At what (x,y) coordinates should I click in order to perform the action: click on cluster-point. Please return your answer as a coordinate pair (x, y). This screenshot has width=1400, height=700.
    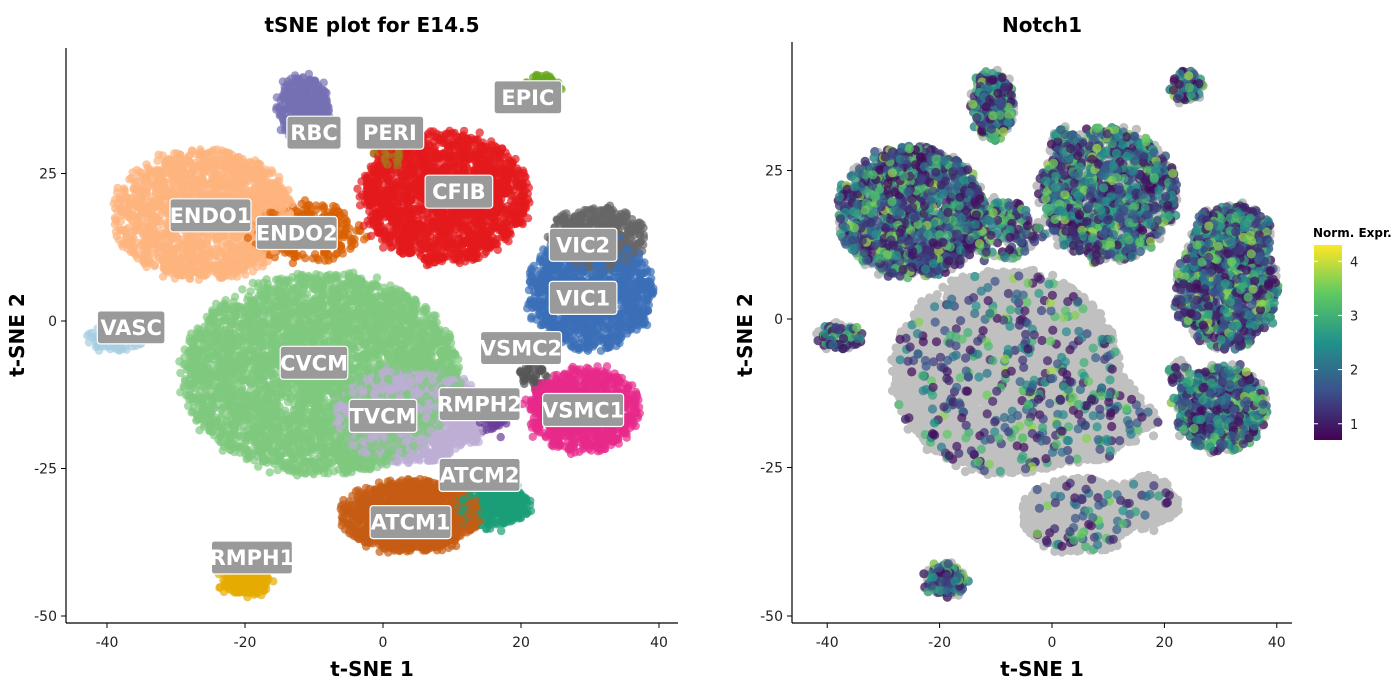
    Looking at the image, I should click on (383, 247).